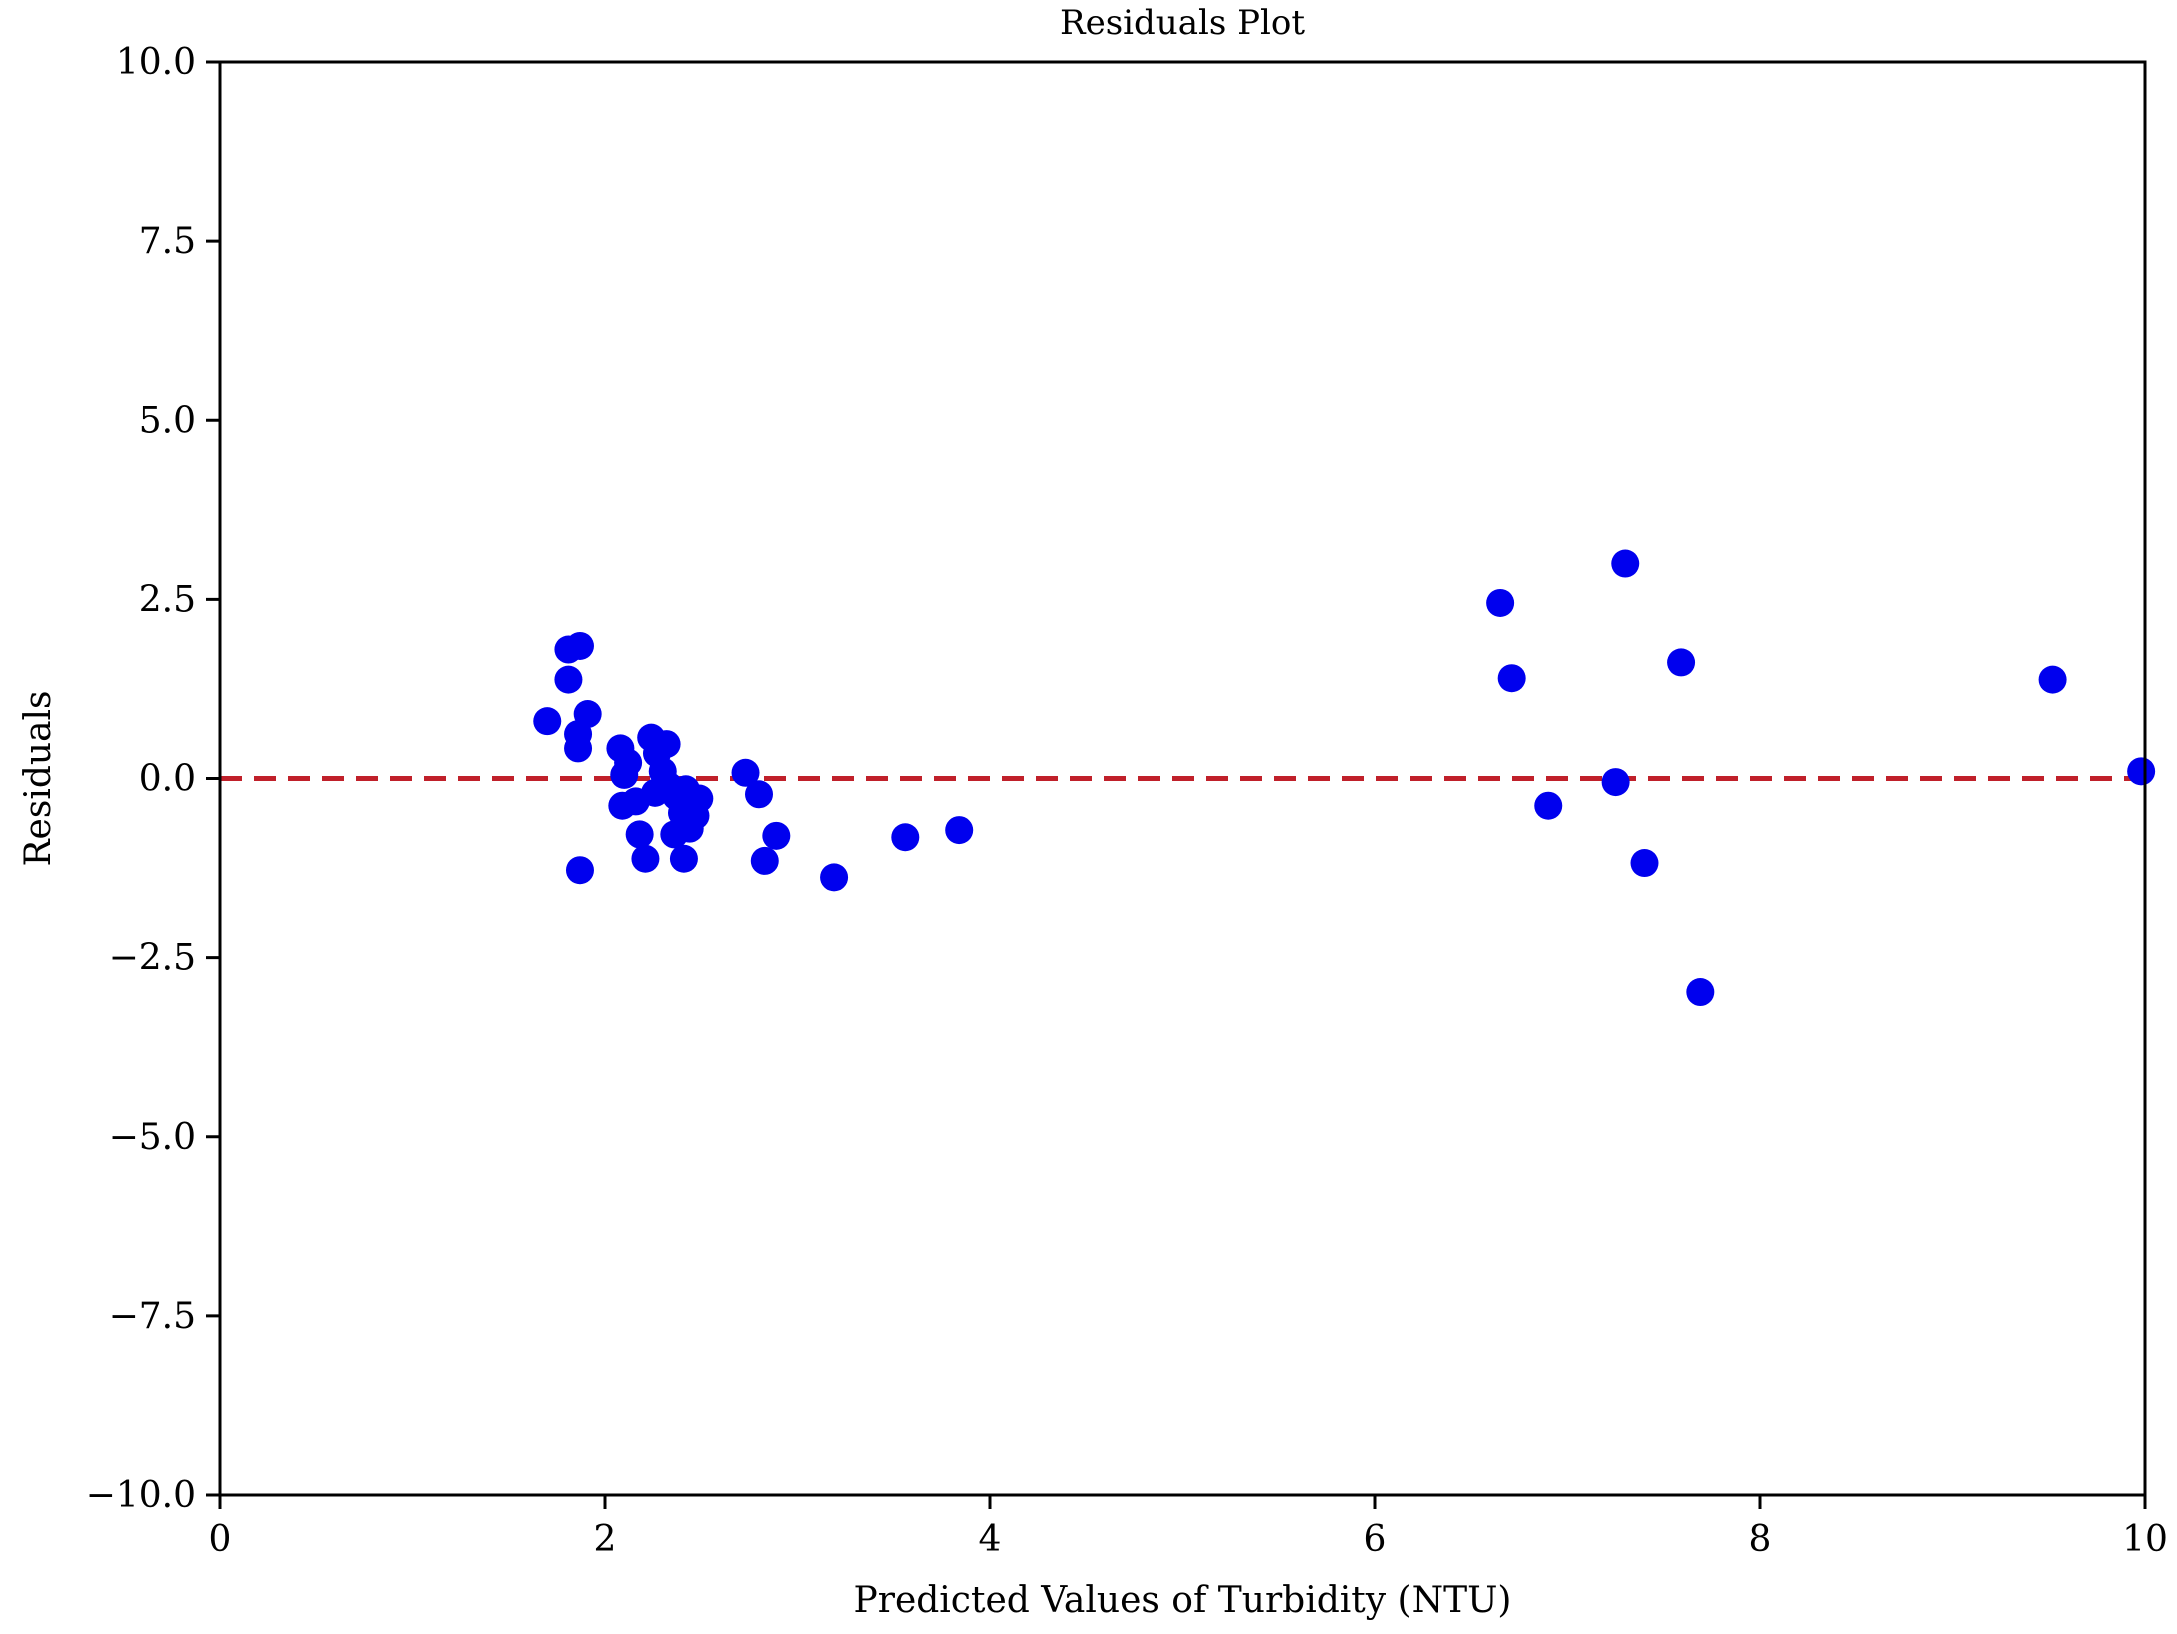 This screenshot has height=1634, width=2177. I want to click on y-axis-title: Residuals, so click(38, 778).